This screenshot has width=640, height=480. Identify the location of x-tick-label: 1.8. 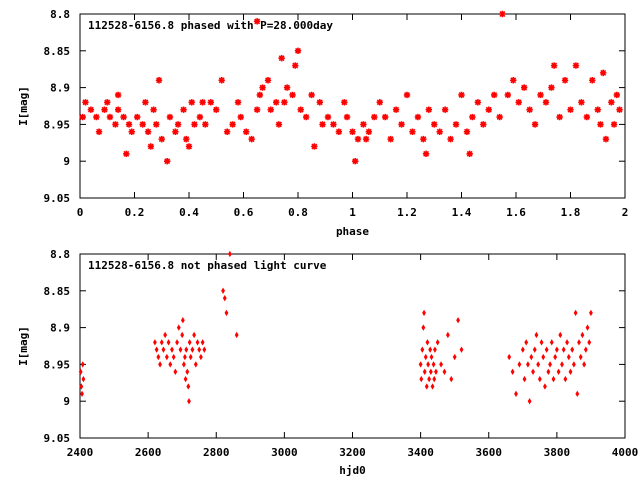
(571, 212).